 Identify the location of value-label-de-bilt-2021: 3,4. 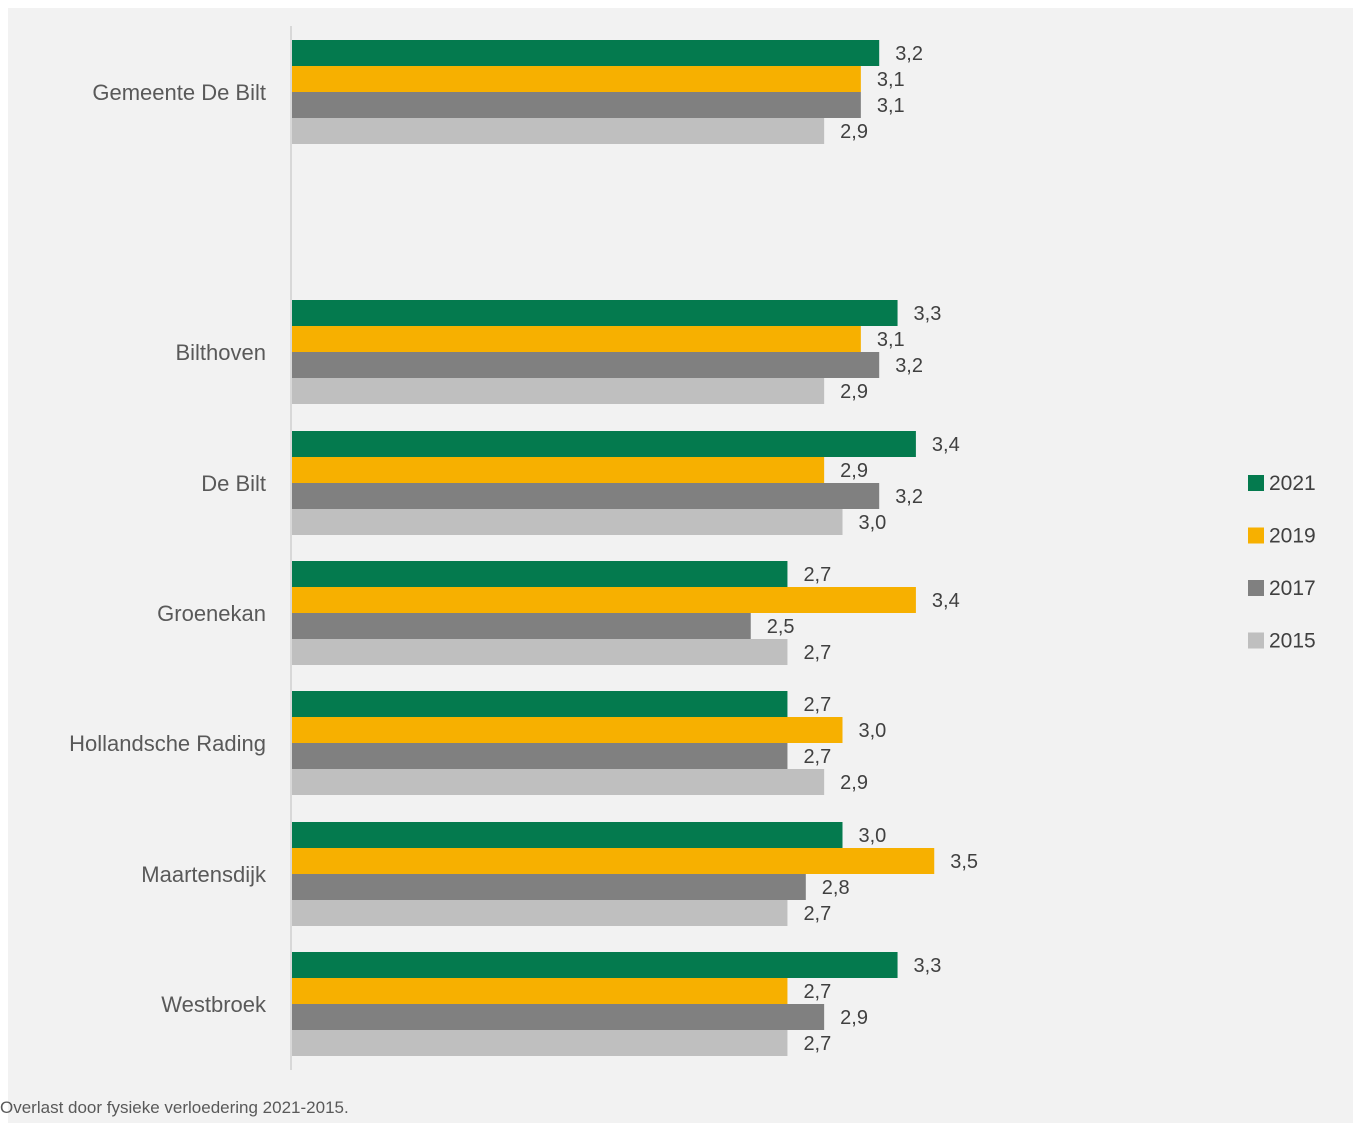
(946, 445).